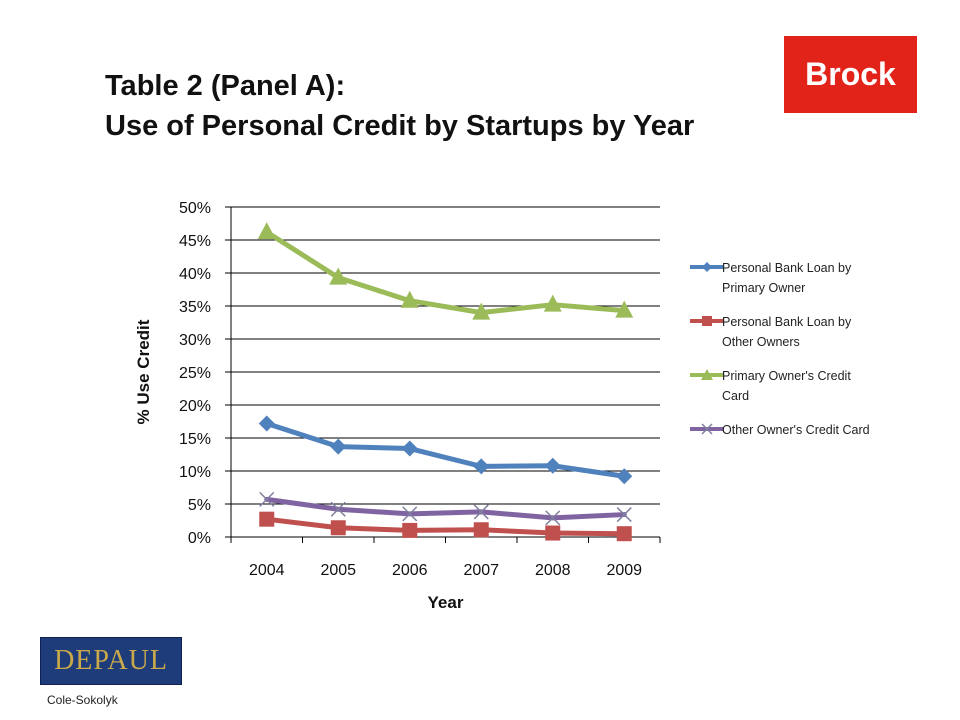 The image size is (960, 720). I want to click on x-tick-label: 2006, so click(410, 570).